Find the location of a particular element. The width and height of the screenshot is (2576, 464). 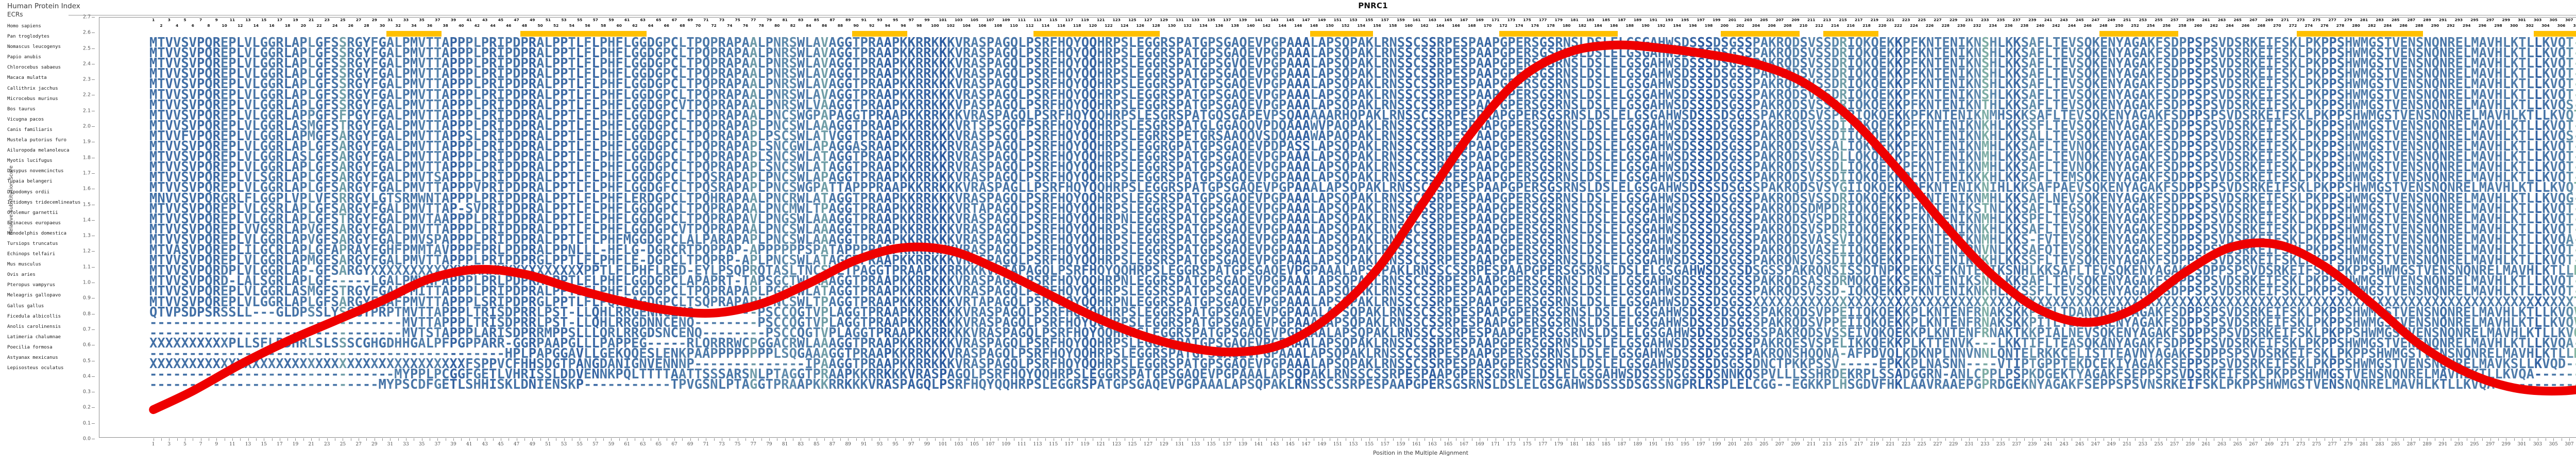

position-tick-label: 100 is located at coordinates (935, 25).